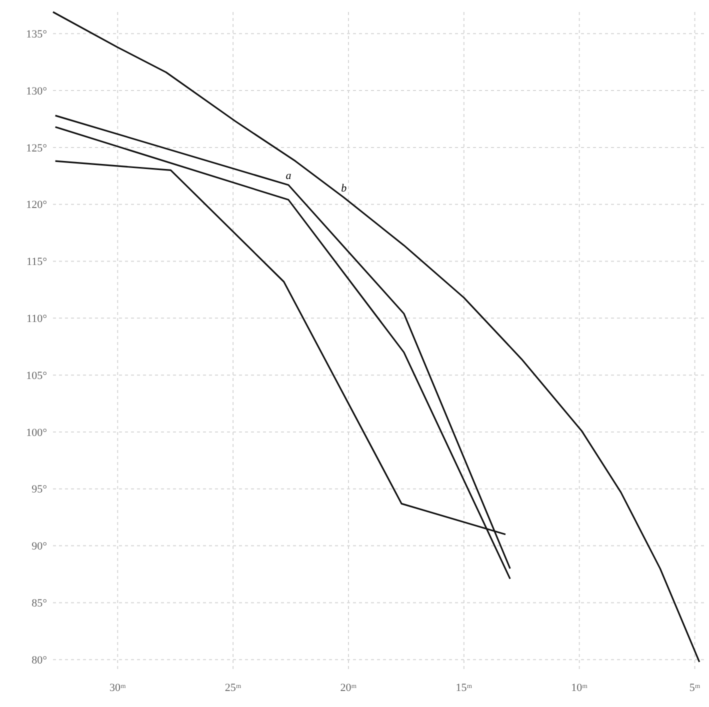  Describe the element at coordinates (36, 262) in the screenshot. I see `y-tick-label: 115°` at that location.